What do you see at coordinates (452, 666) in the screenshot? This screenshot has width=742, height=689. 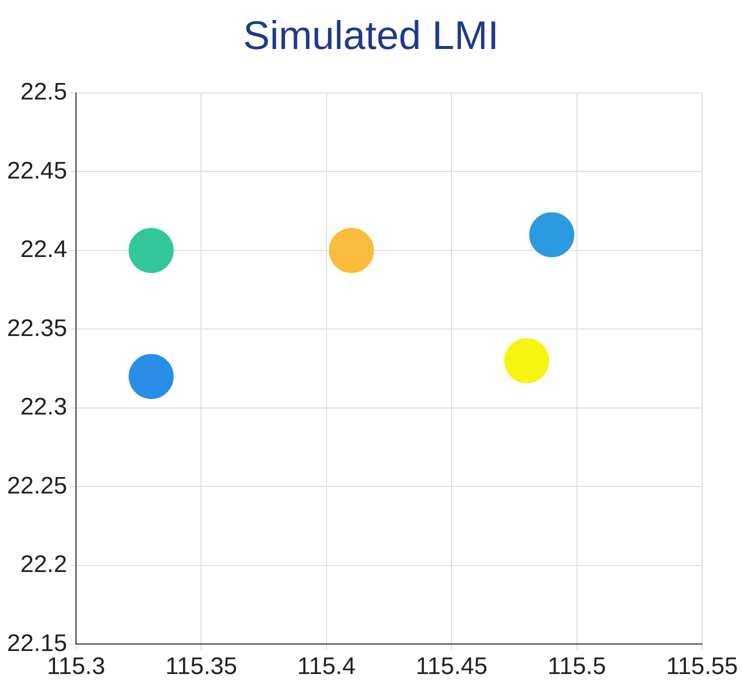 I see `x-tick-label: 115.45` at bounding box center [452, 666].